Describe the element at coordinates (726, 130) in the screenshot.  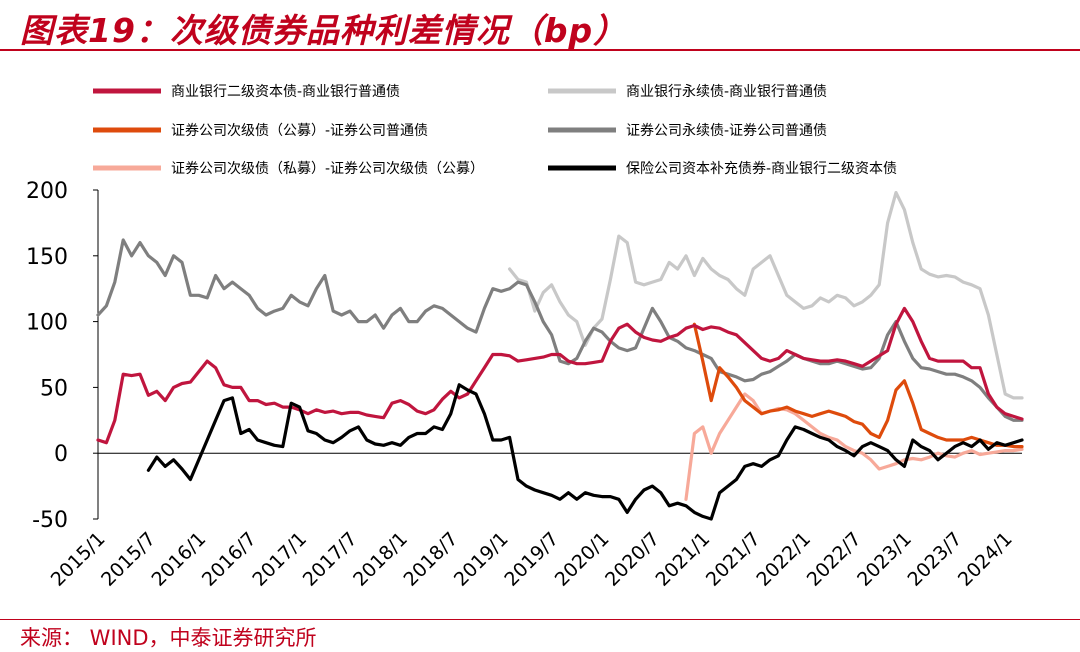
I see `legend-label: 证券公司永续债-证券公司普通债` at that location.